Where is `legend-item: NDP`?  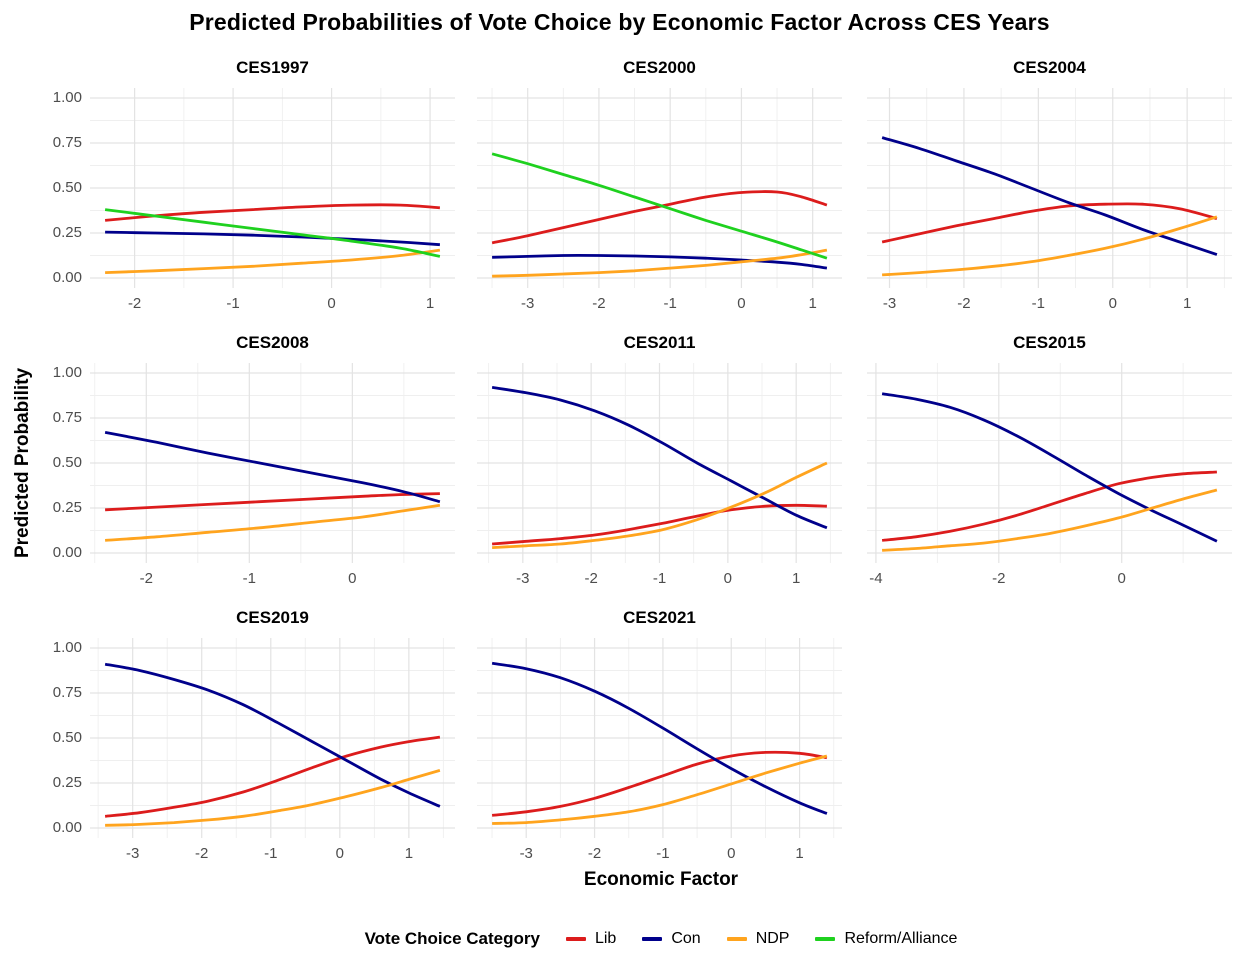
legend-item: NDP is located at coordinates (758, 939).